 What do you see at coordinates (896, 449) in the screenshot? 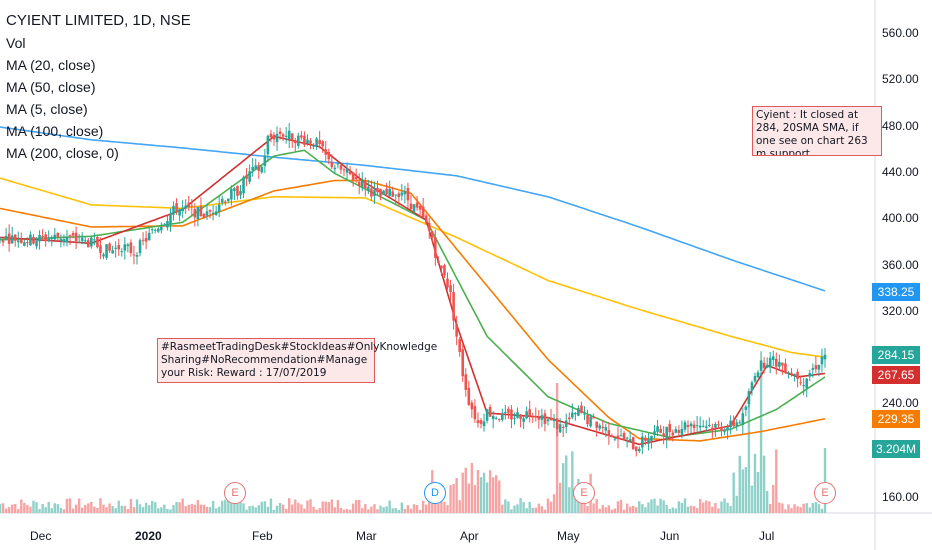
I see `volume-tag: 3.204M` at bounding box center [896, 449].